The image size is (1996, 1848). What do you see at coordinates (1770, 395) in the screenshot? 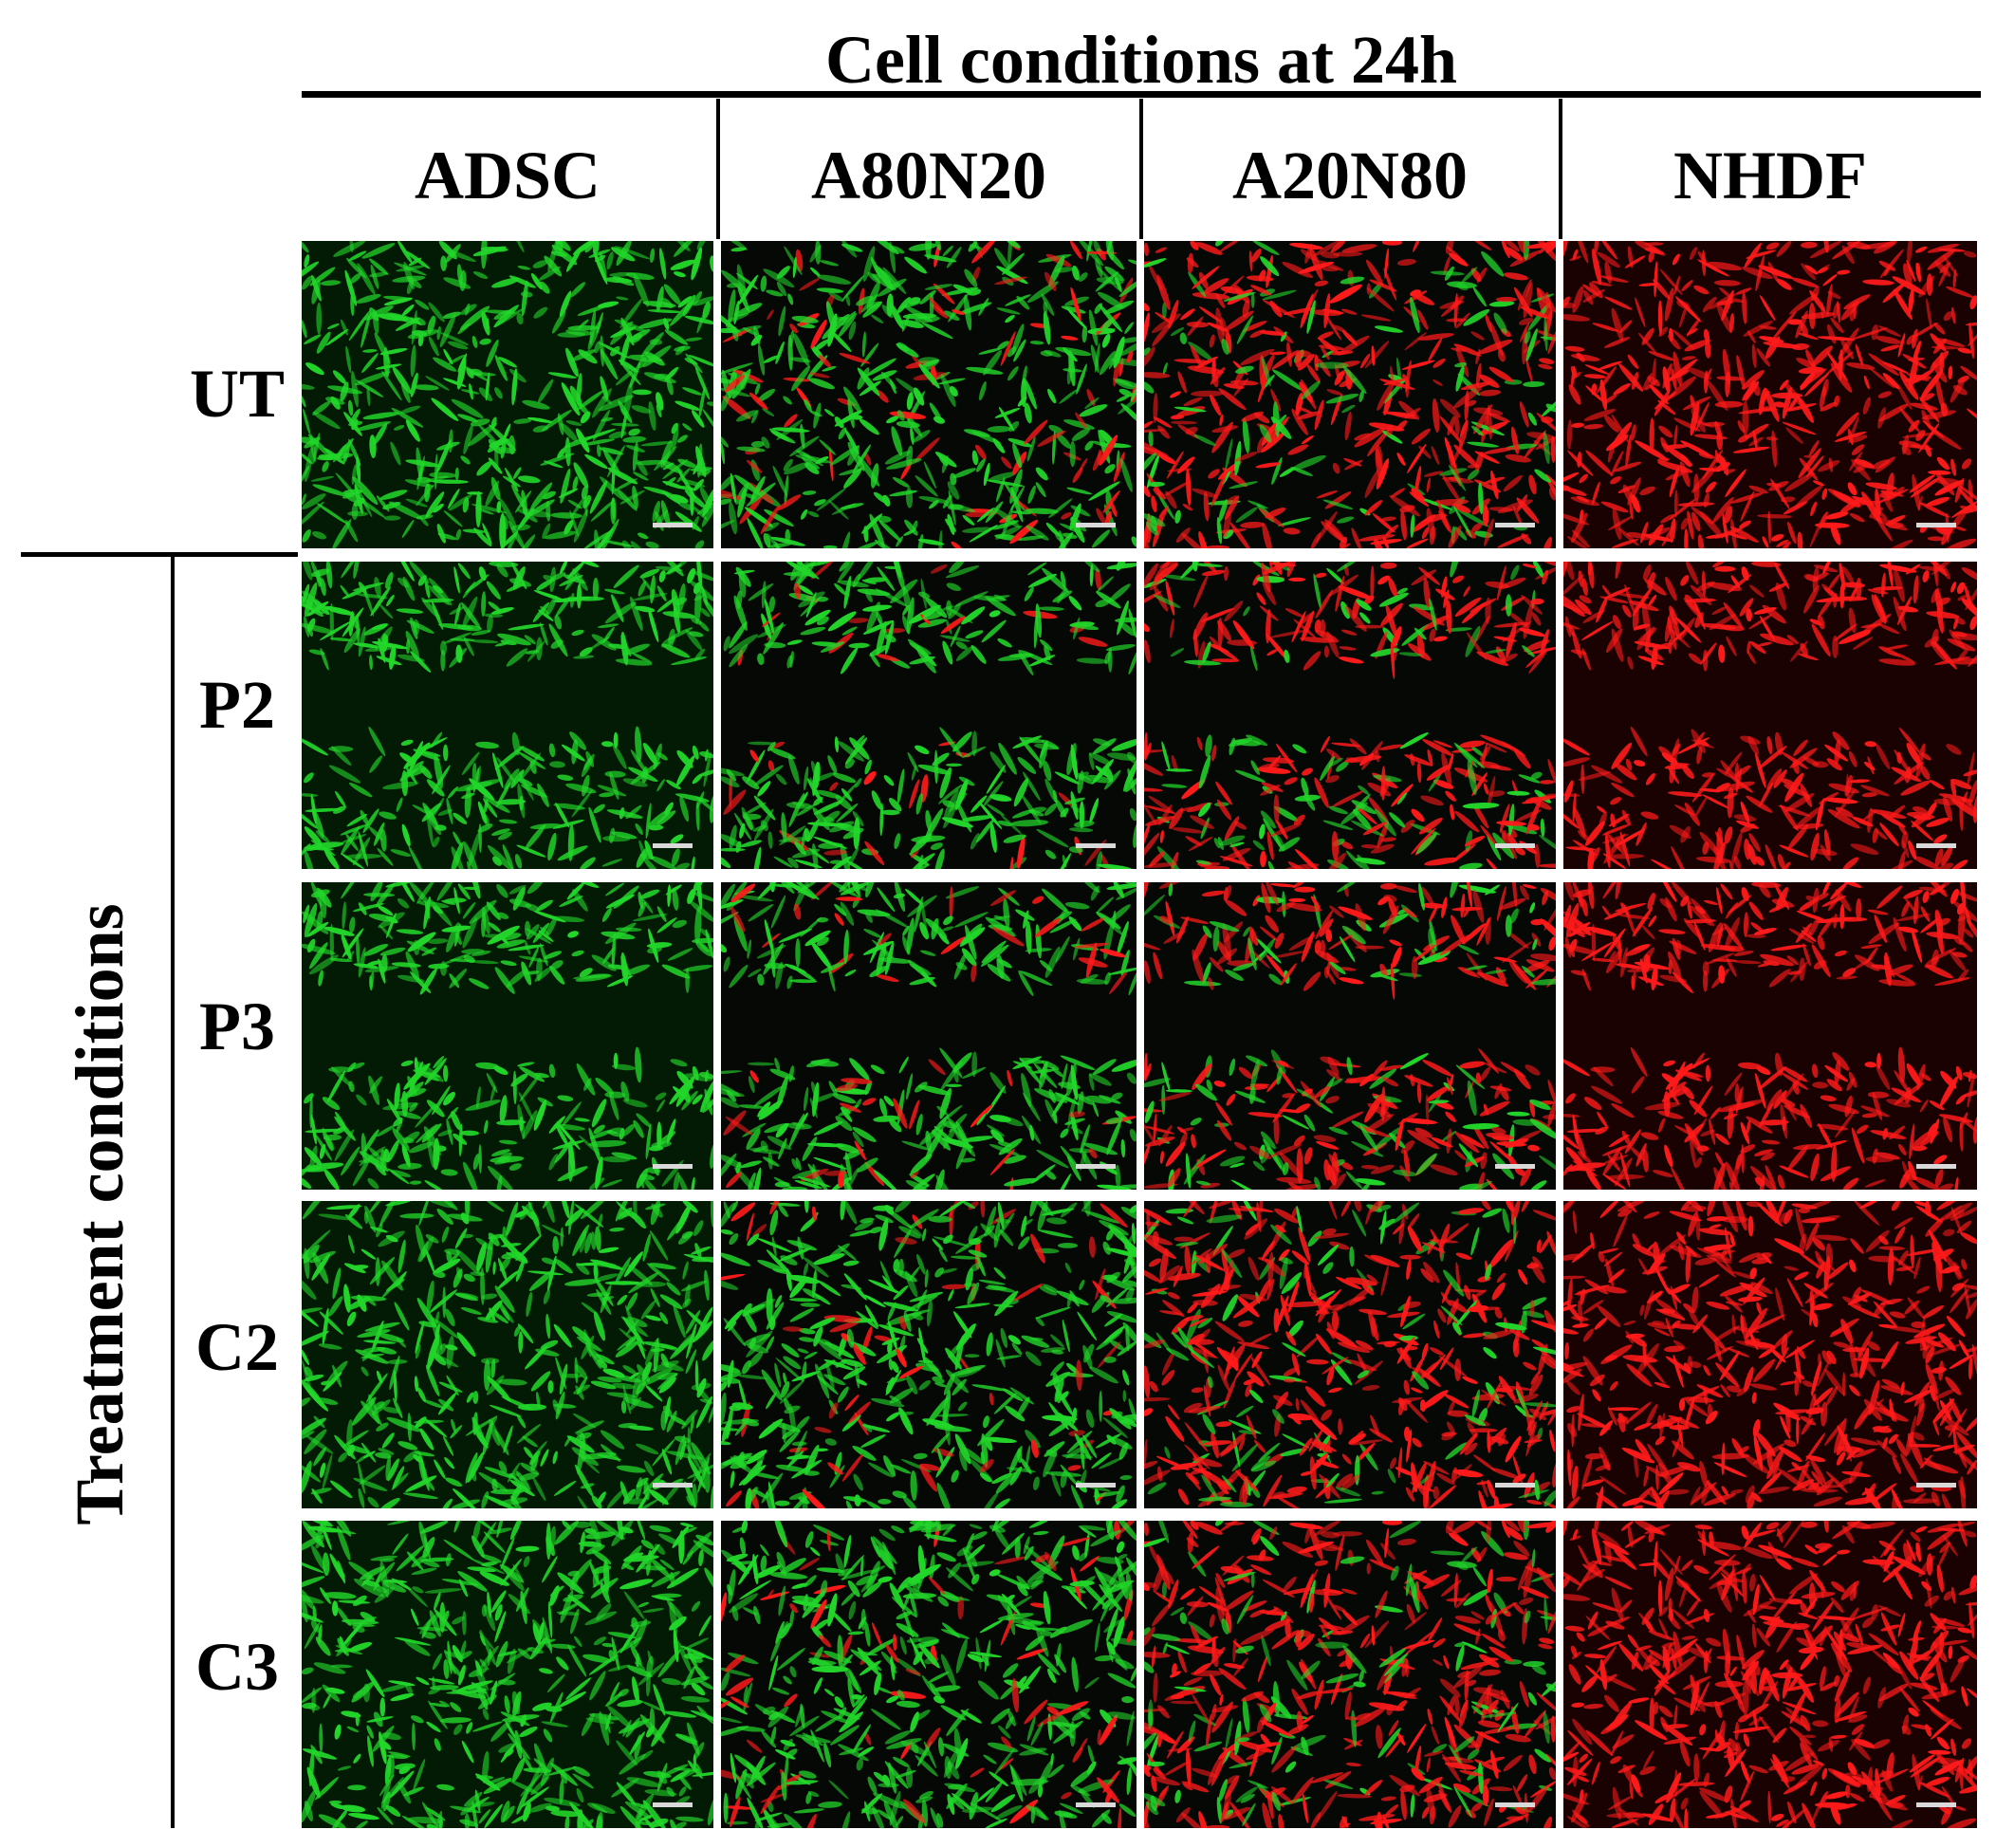
I see `micrograph-ut-nhdf` at bounding box center [1770, 395].